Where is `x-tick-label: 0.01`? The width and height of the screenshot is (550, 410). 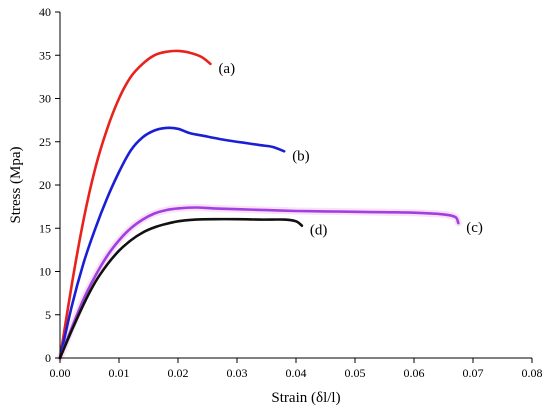
x-tick-label: 0.01 is located at coordinates (119, 373).